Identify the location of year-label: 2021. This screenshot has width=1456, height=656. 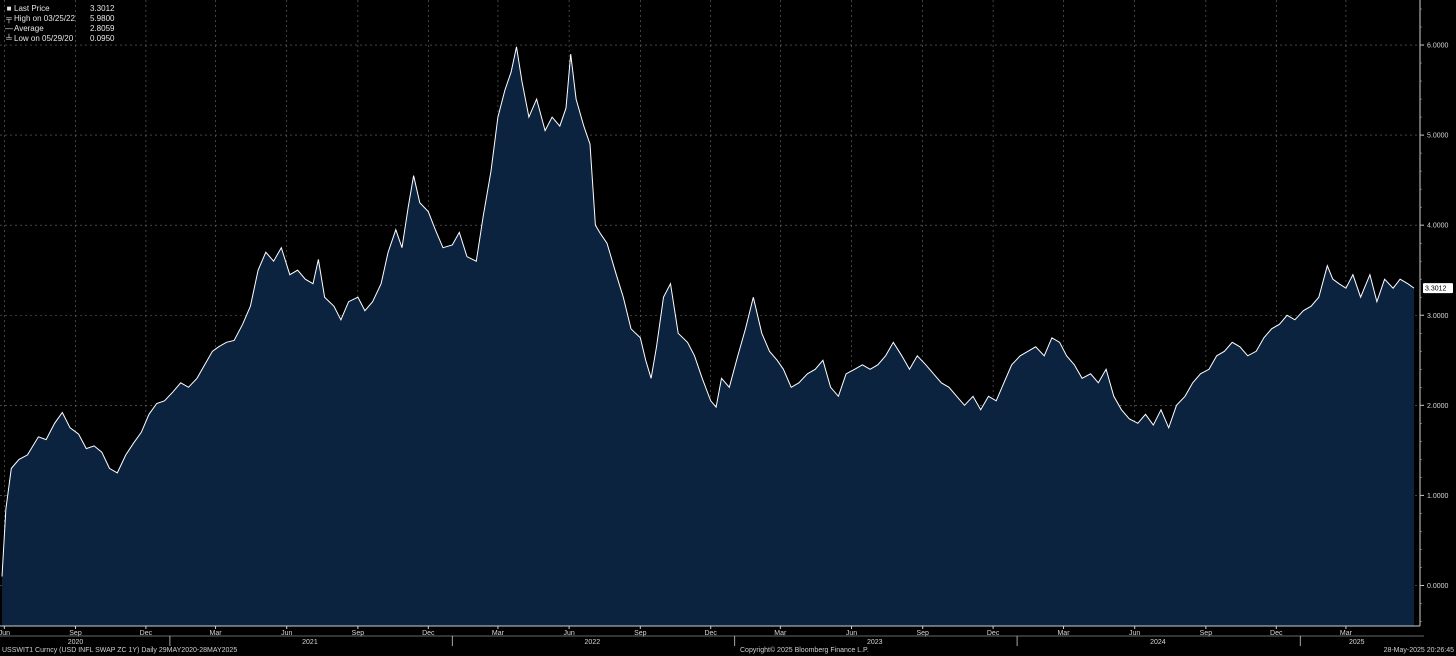
(310, 642).